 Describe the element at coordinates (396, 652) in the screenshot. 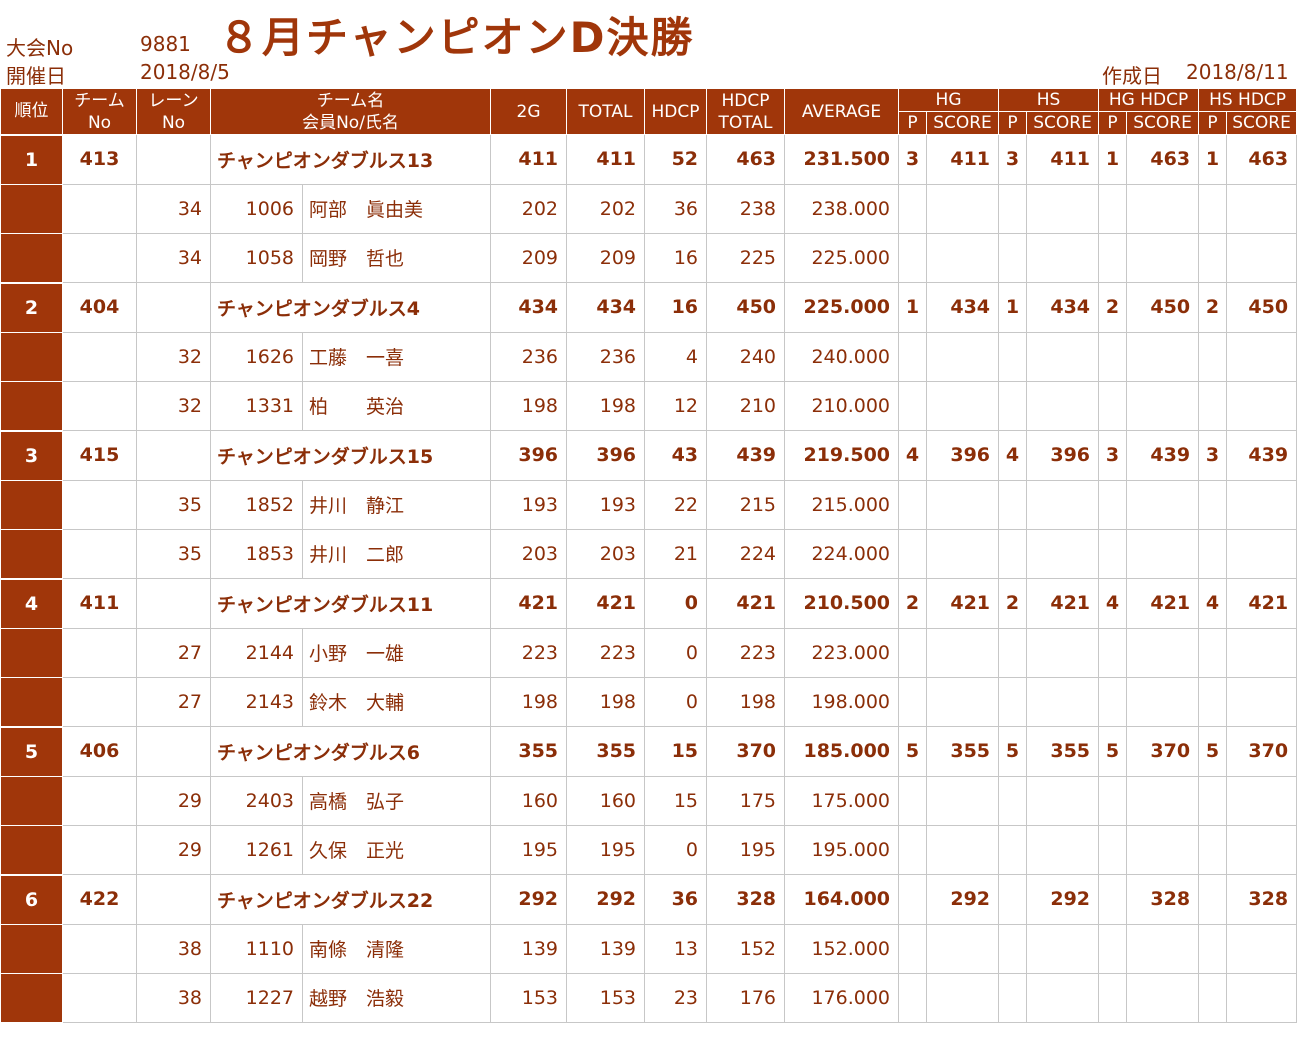

I see `member-name-cell: 小野 一雄` at that location.